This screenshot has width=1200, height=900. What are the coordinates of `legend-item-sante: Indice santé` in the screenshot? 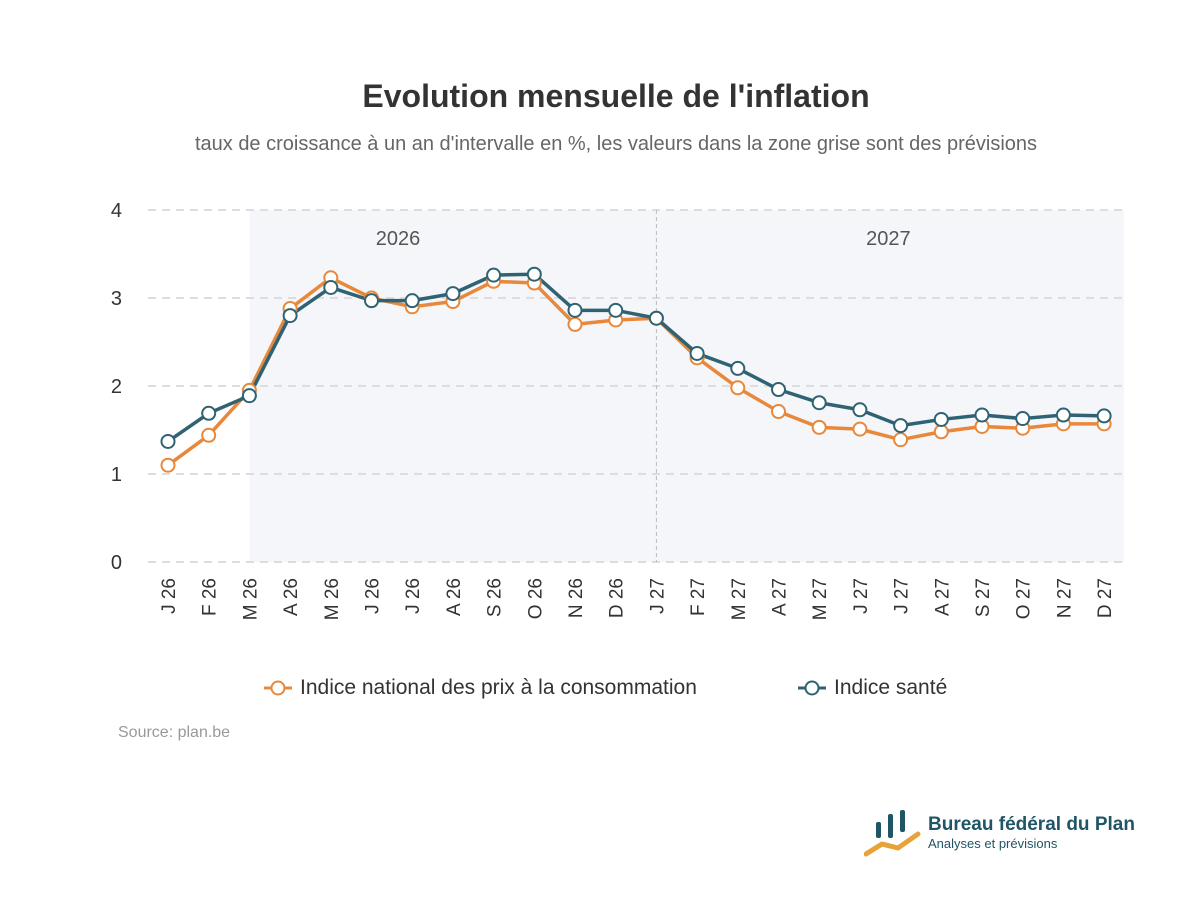 It's located at (872, 688).